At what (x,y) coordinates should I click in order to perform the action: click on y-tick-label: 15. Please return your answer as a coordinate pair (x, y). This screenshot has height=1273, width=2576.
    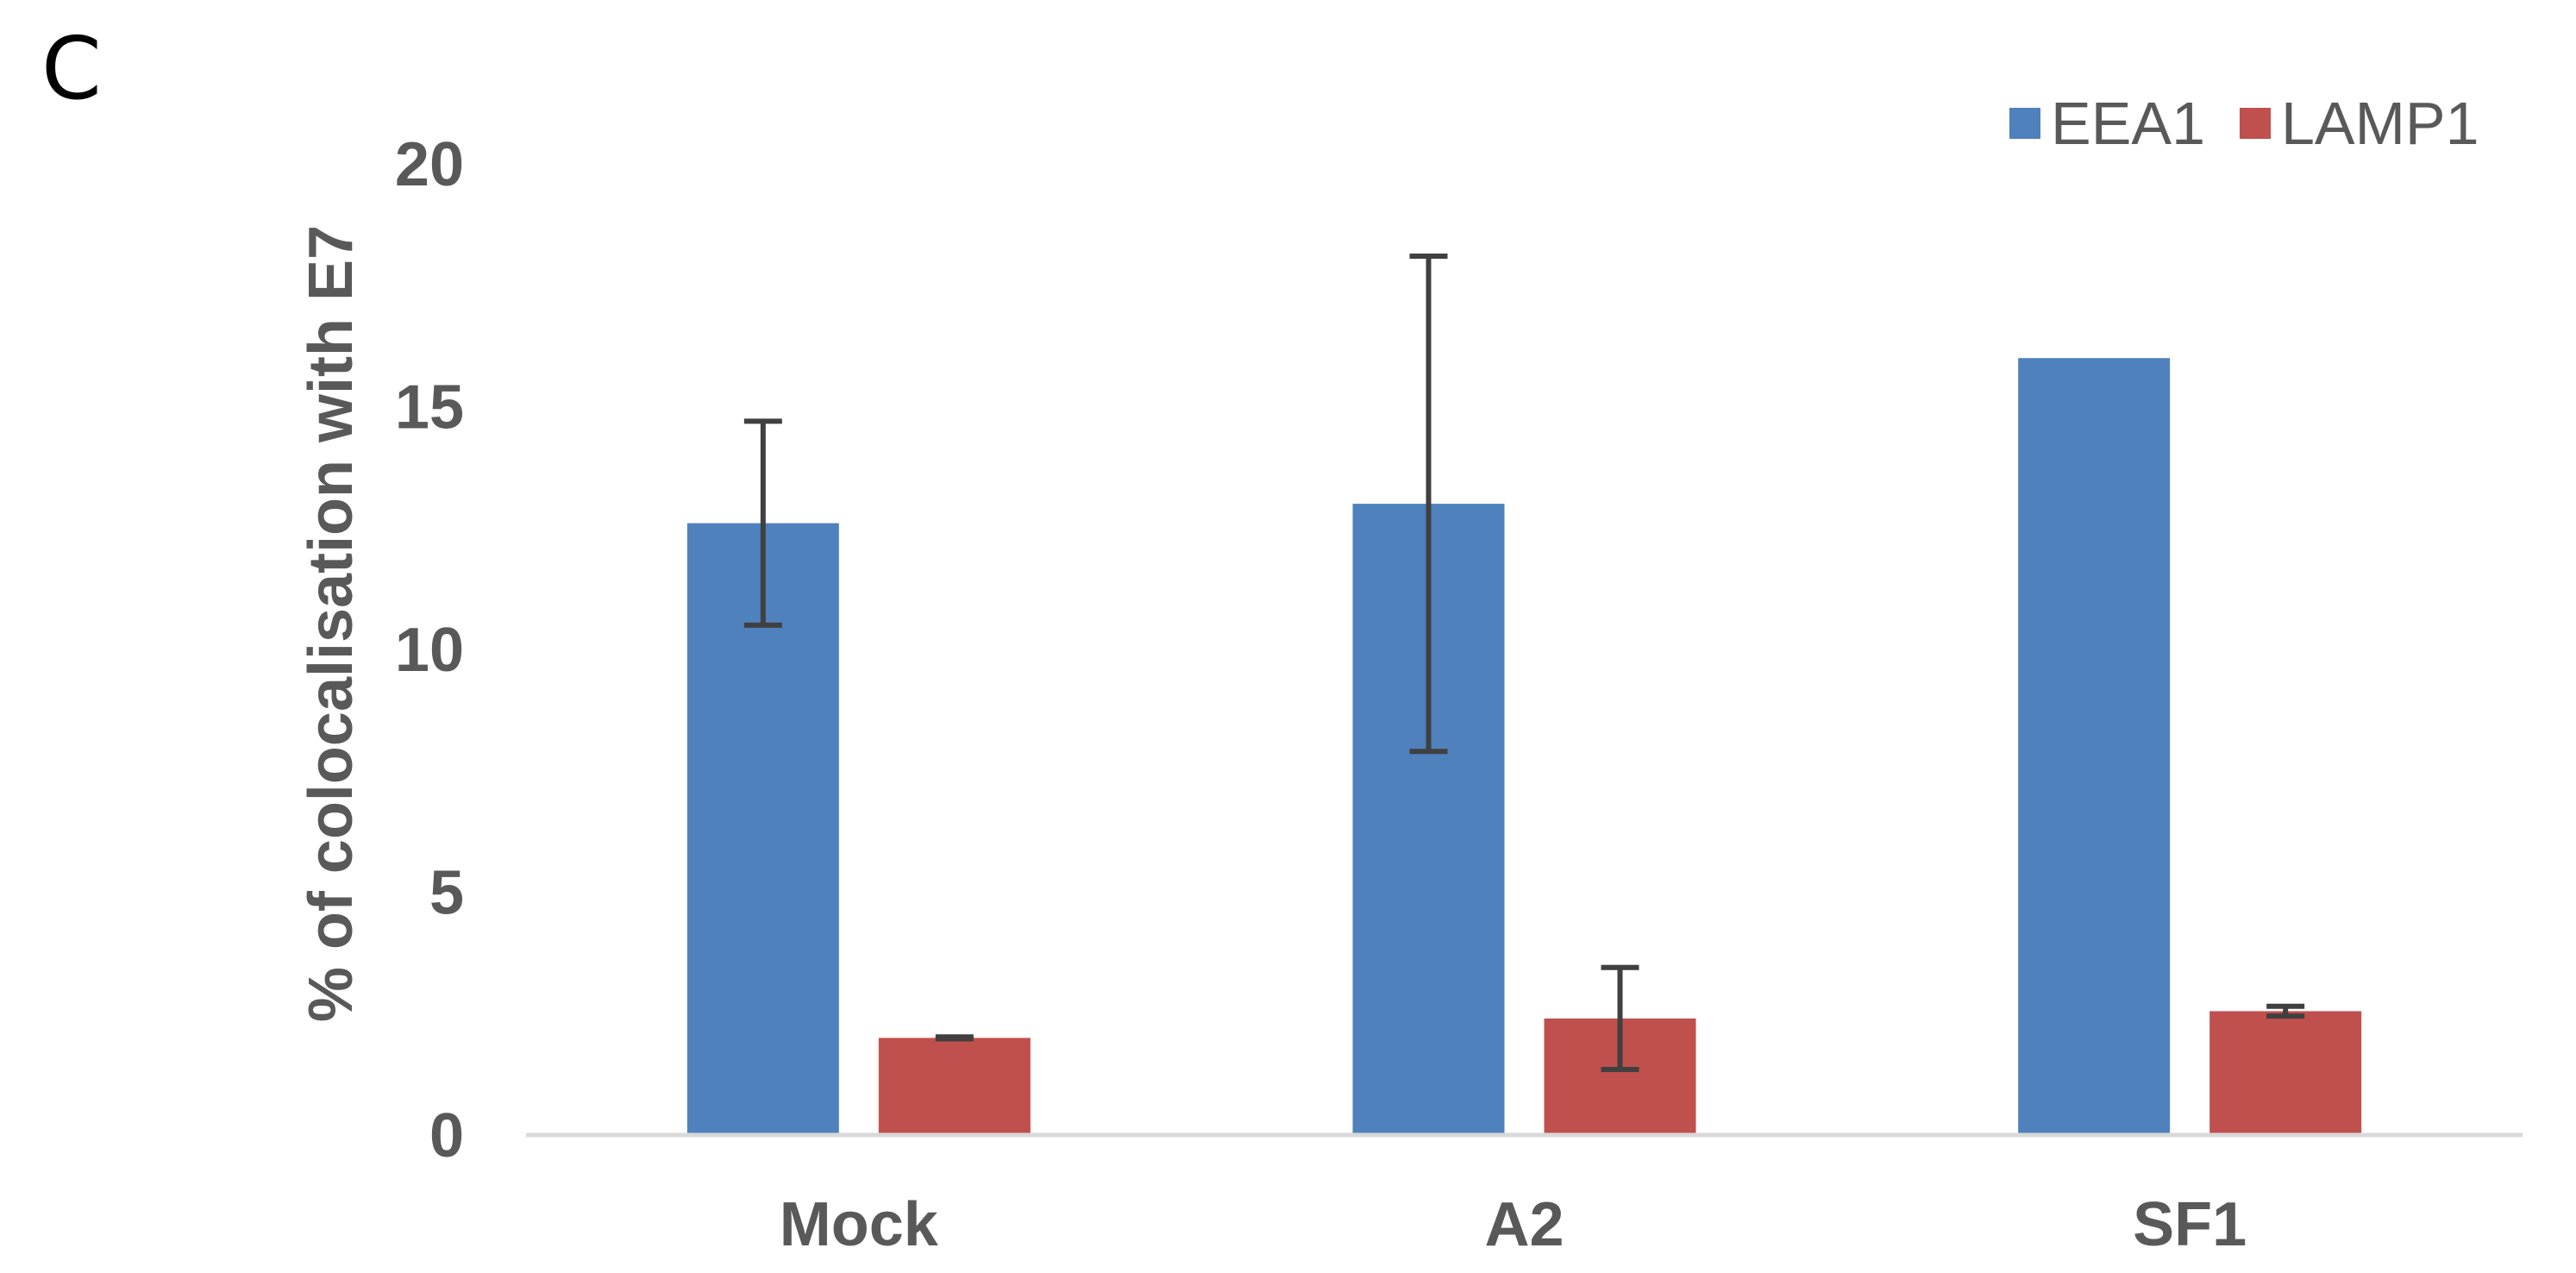
    Looking at the image, I should click on (429, 408).